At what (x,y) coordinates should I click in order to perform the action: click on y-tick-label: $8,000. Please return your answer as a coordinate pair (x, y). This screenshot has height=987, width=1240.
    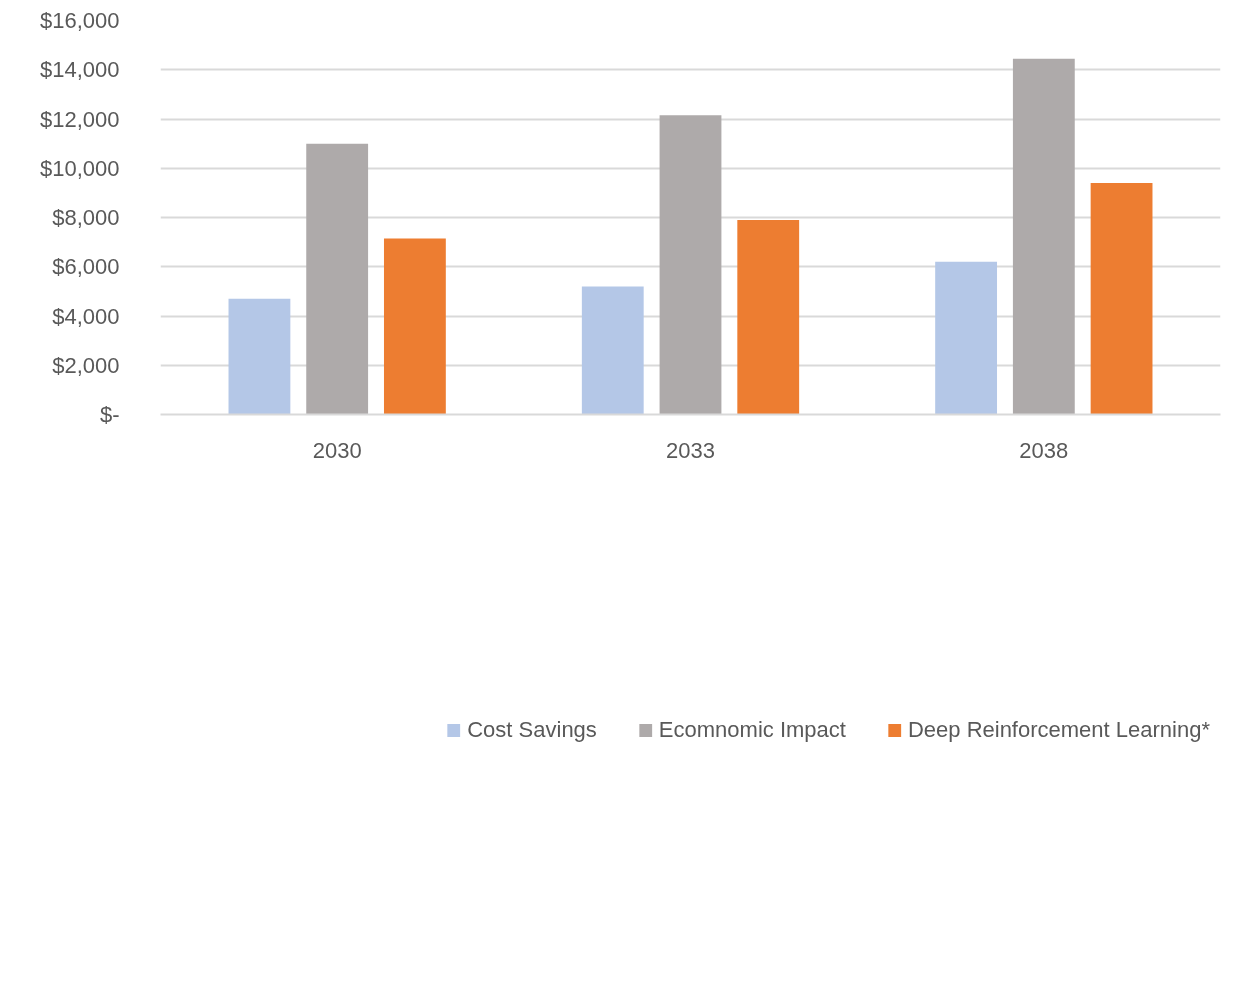
    Looking at the image, I should click on (86, 217).